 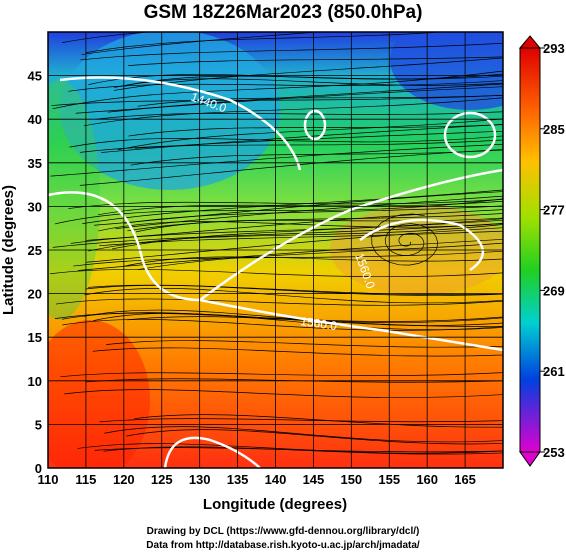 I want to click on x-tick-label: 140, so click(x=276, y=479).